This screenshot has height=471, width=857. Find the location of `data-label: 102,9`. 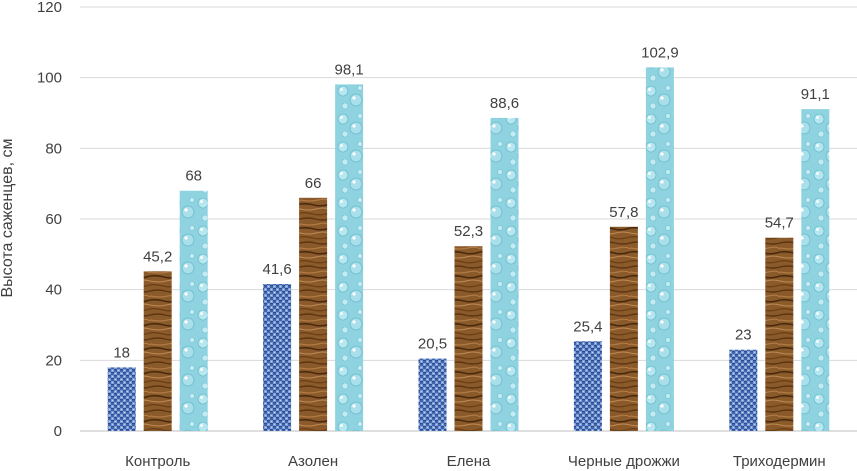

data-label: 102,9 is located at coordinates (660, 52).